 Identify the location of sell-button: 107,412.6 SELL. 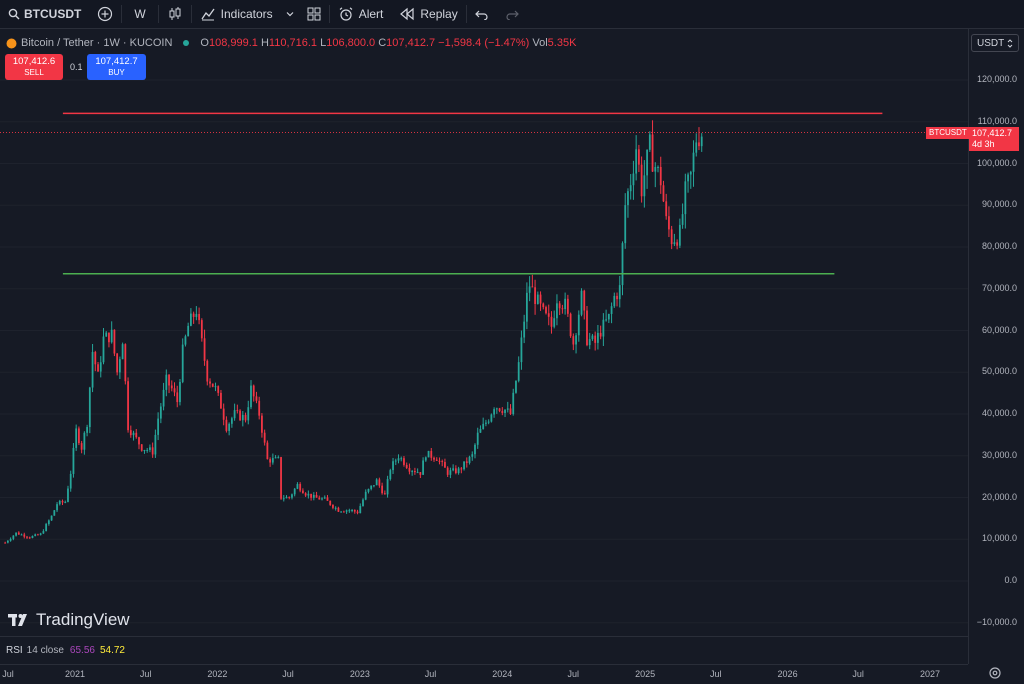
(34, 67).